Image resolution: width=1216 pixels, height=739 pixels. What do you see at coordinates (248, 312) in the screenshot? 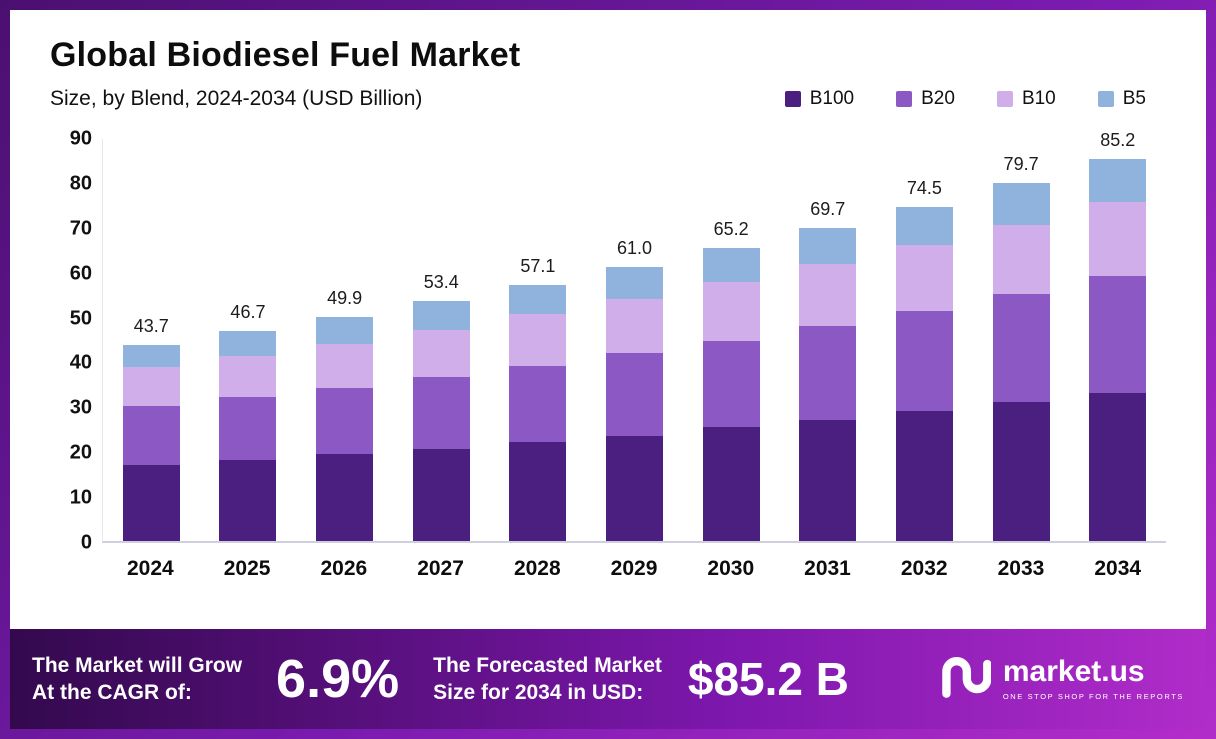
I see `bar-total-label: 46.7` at bounding box center [248, 312].